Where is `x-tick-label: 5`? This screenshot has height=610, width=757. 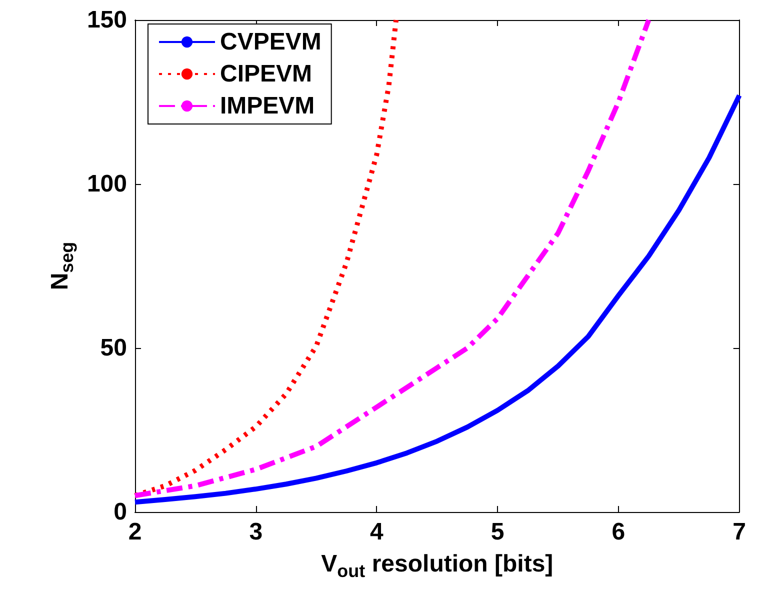 x-tick-label: 5 is located at coordinates (497, 532).